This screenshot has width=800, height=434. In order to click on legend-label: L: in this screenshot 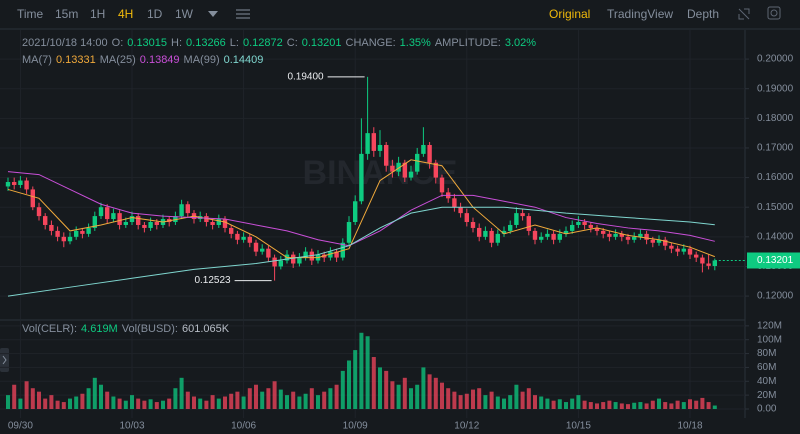, I will do `click(234, 43)`.